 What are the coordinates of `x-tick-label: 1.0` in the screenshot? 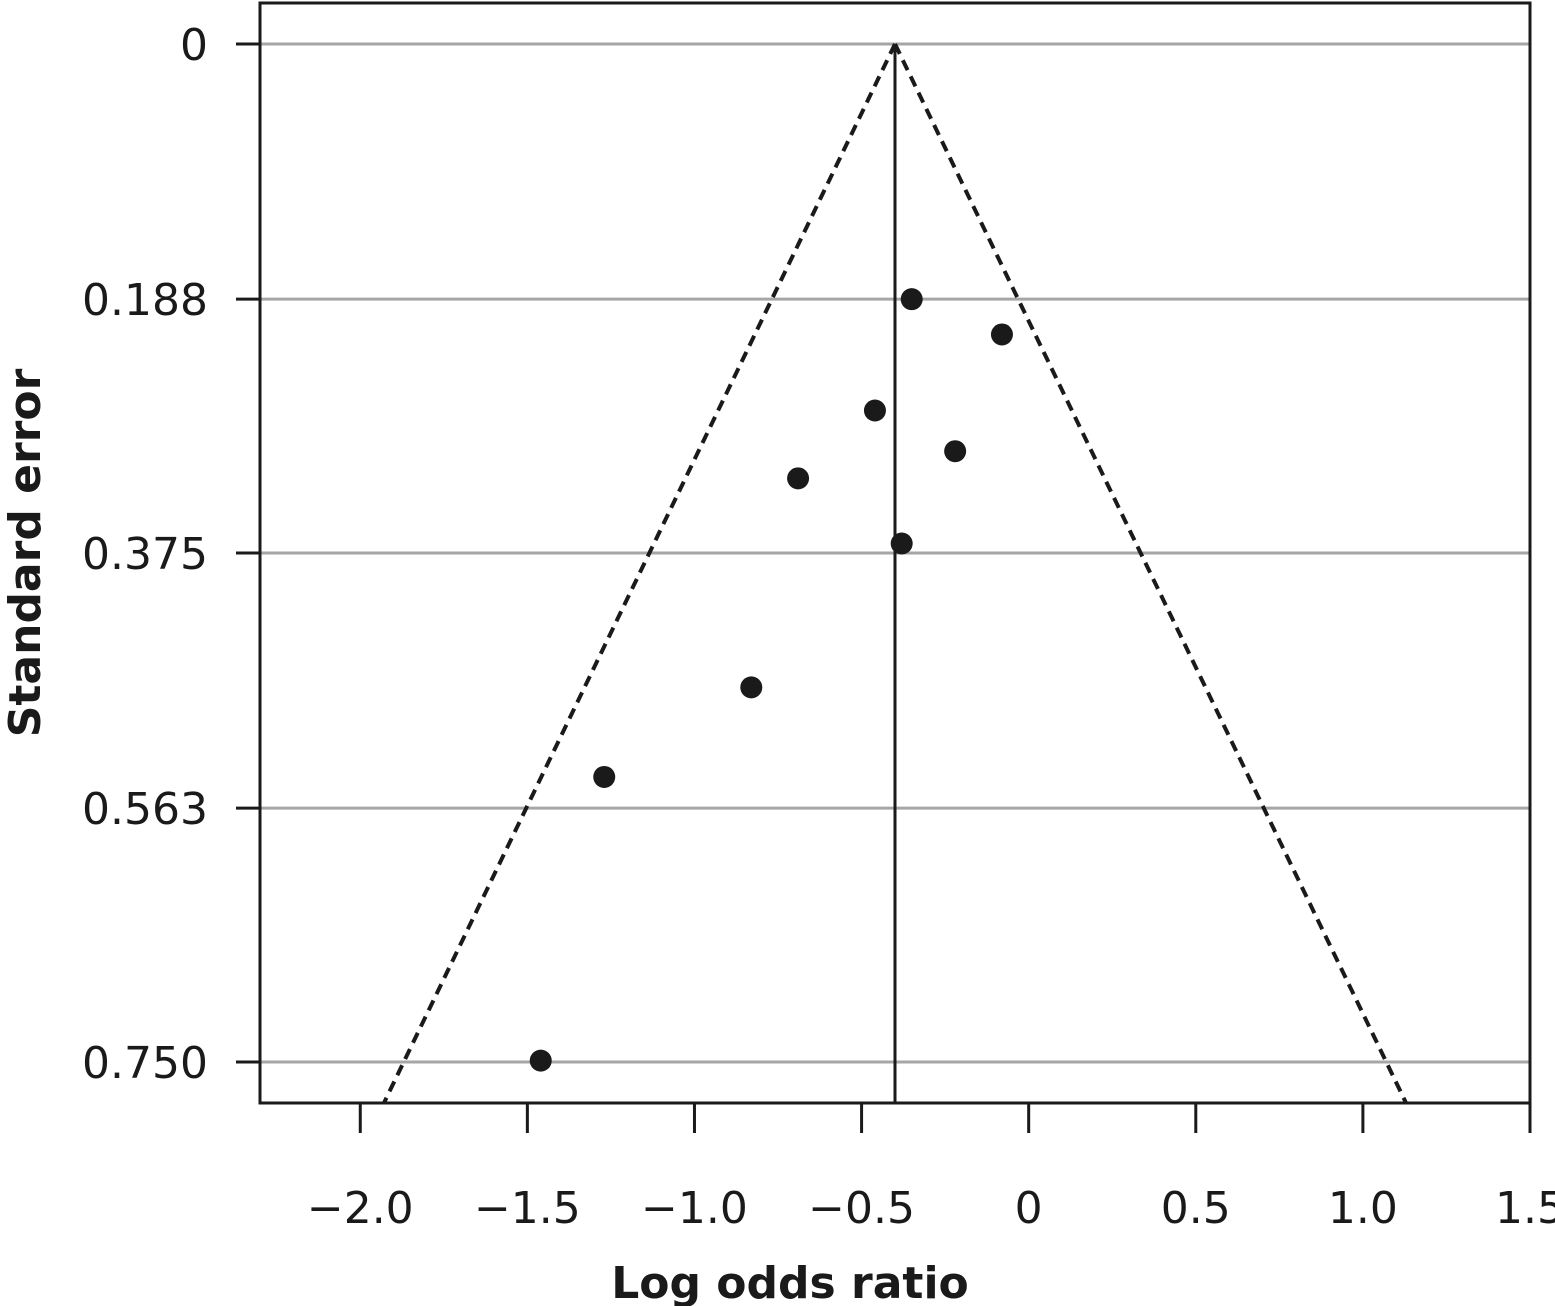 It's located at (1363, 1208).